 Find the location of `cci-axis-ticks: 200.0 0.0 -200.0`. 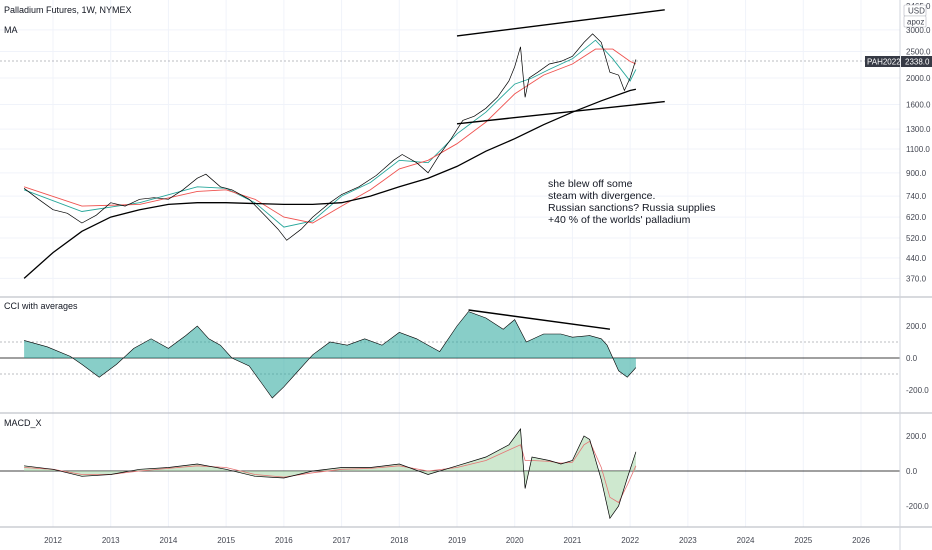

cci-axis-ticks: 200.0 0.0 -200.0 is located at coordinates (917, 358).